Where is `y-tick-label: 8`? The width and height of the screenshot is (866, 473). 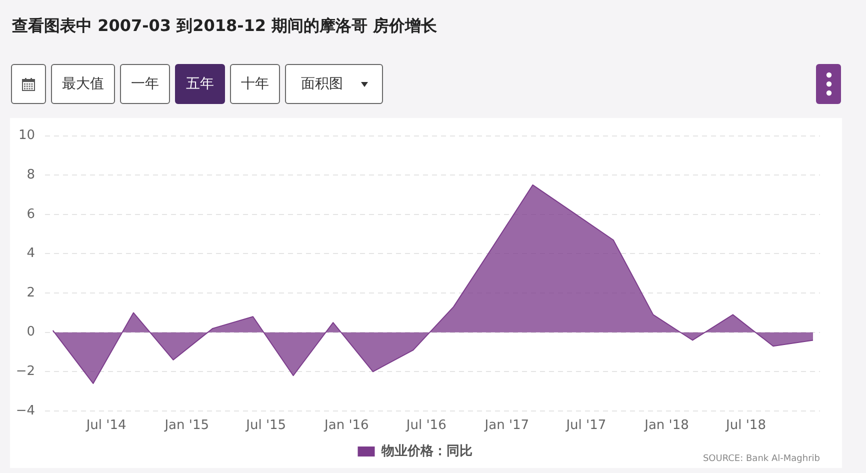 y-tick-label: 8 is located at coordinates (30, 174).